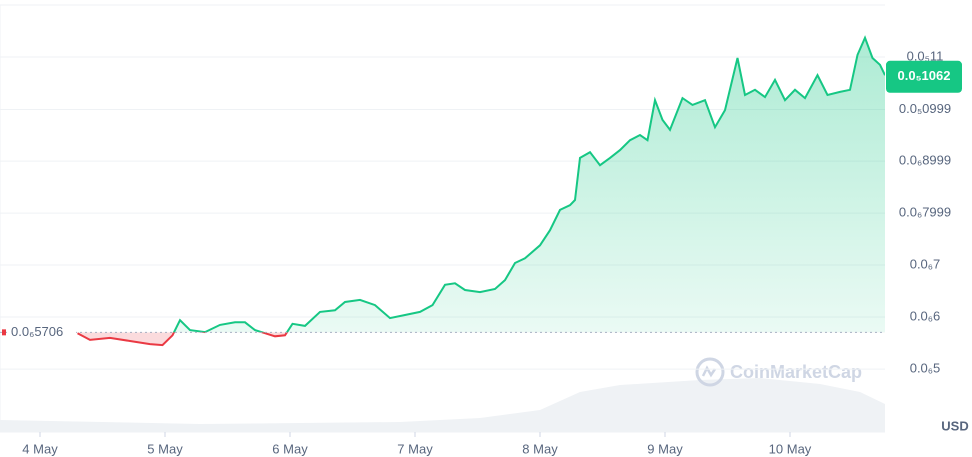 The image size is (972, 457). I want to click on x-tick-label: 10 May, so click(790, 448).